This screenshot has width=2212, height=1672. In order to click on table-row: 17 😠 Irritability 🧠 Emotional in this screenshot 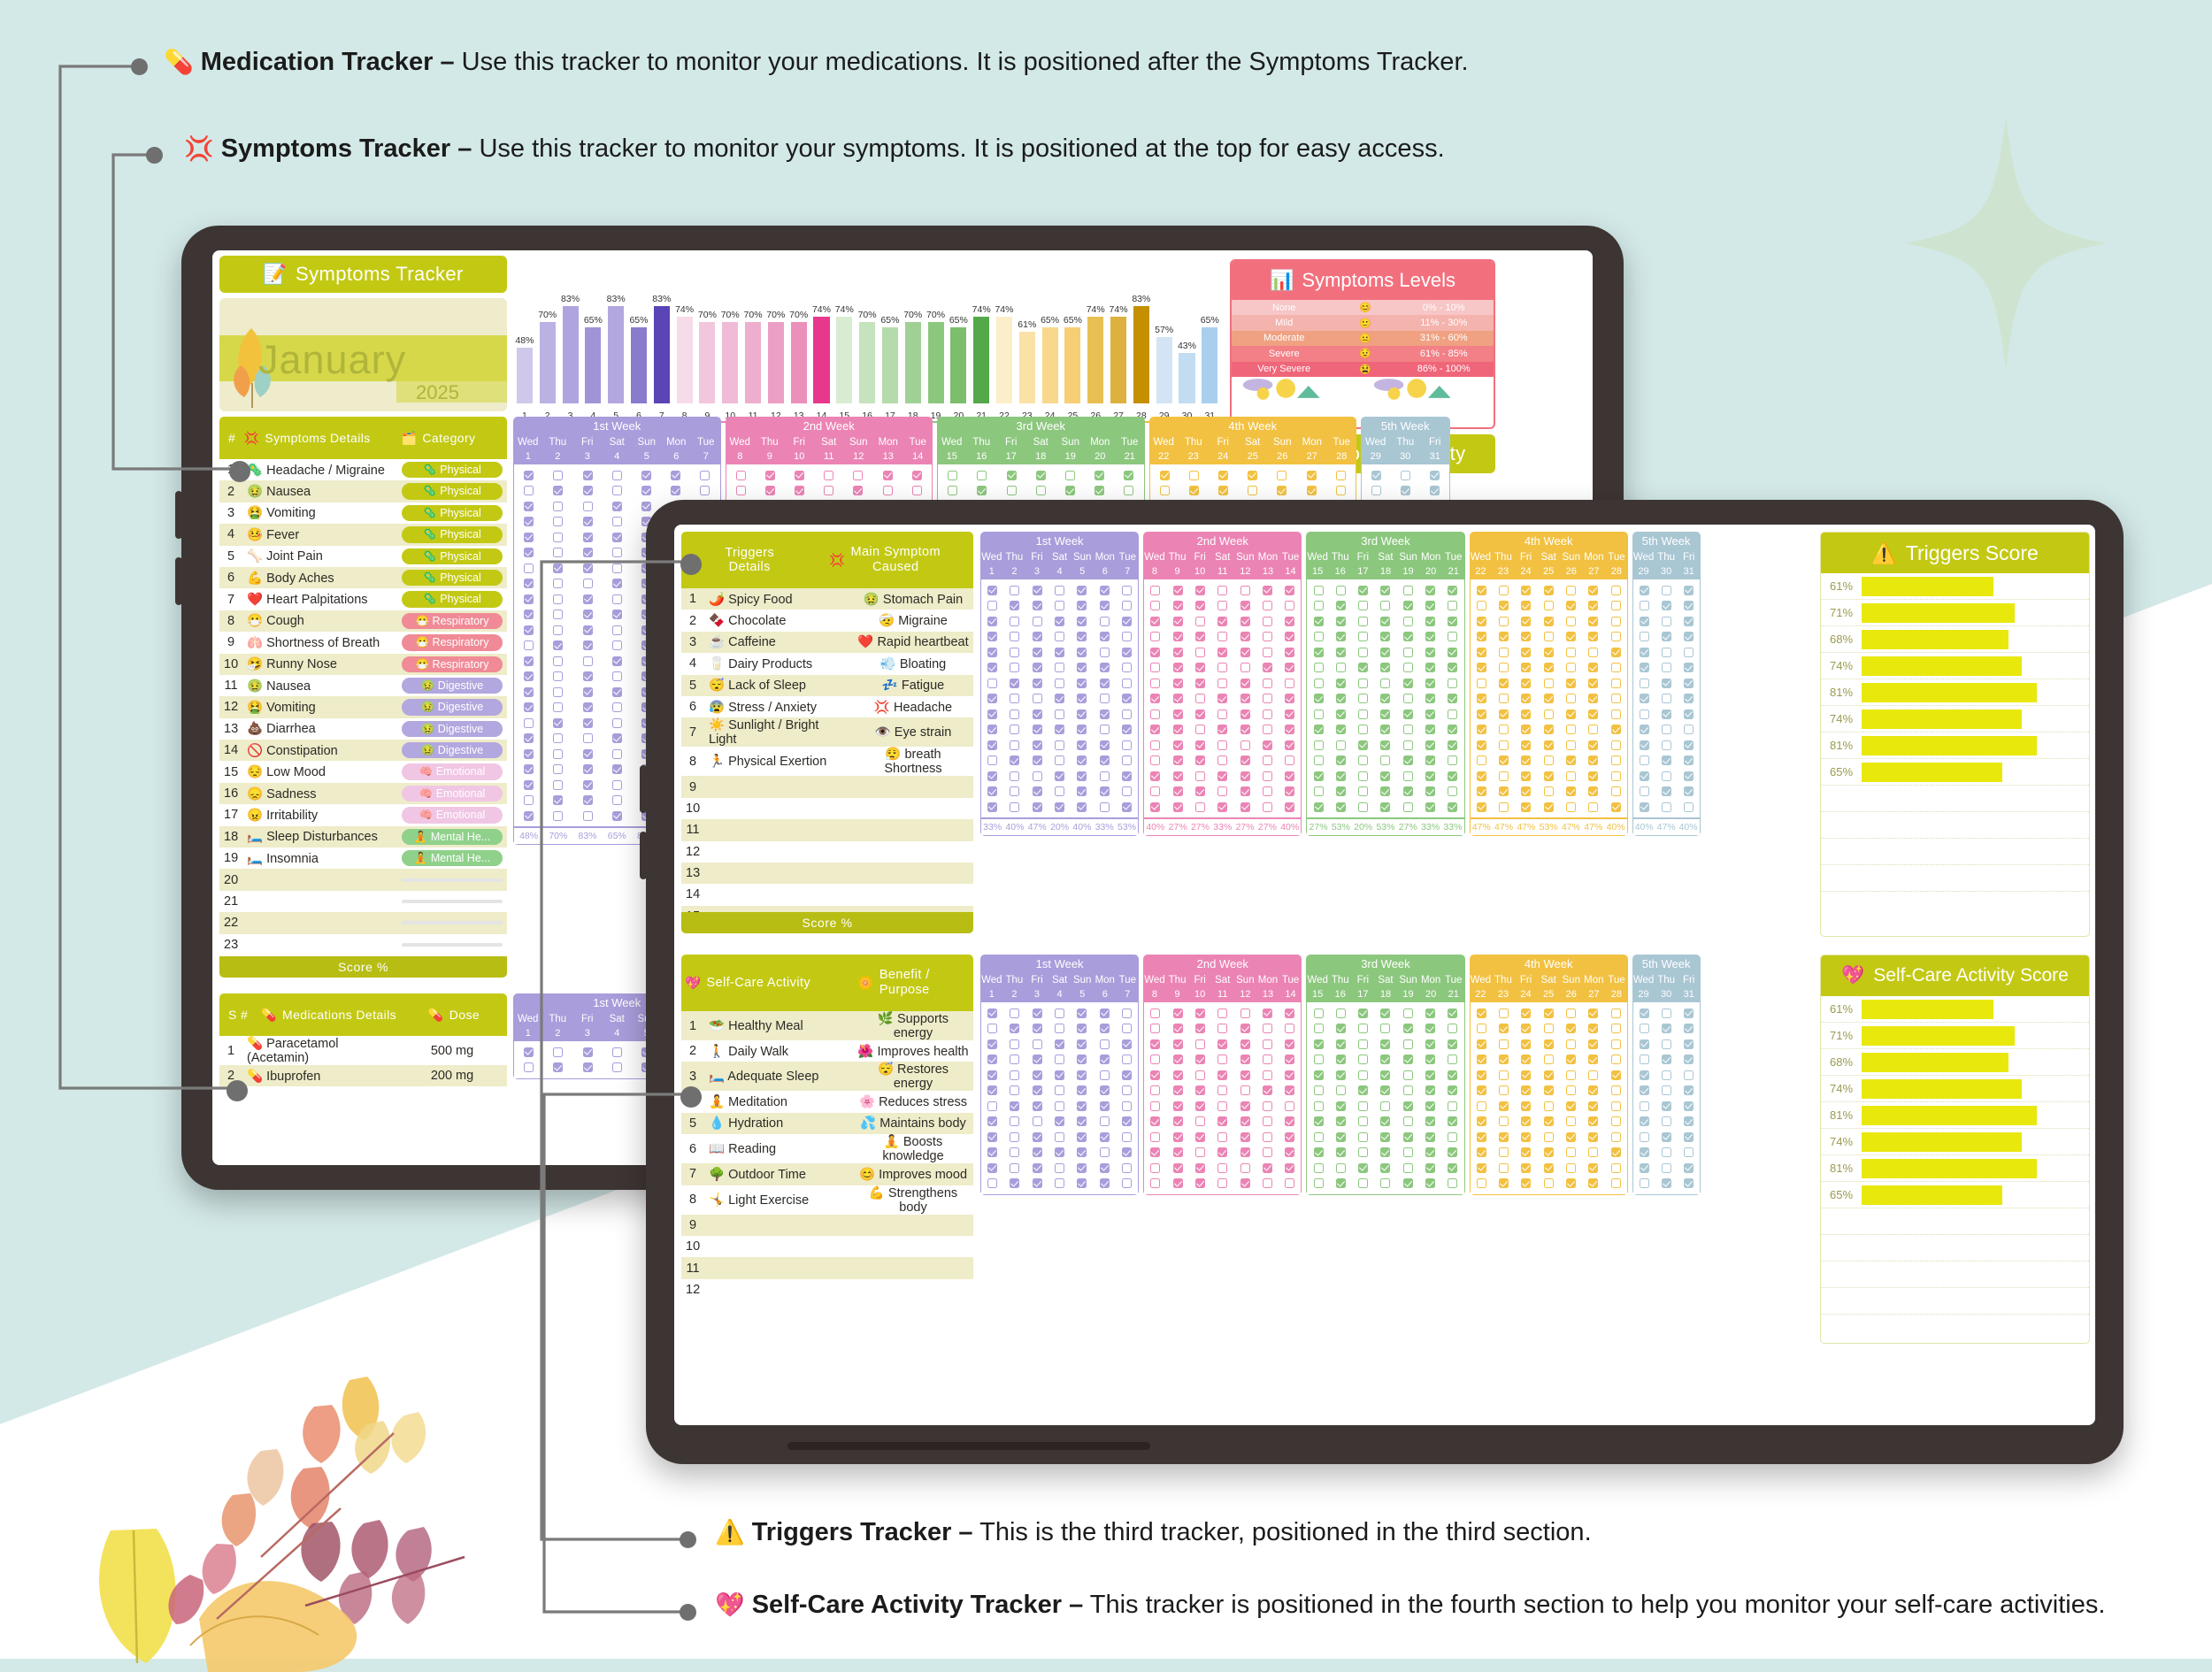, I will do `click(363, 815)`.